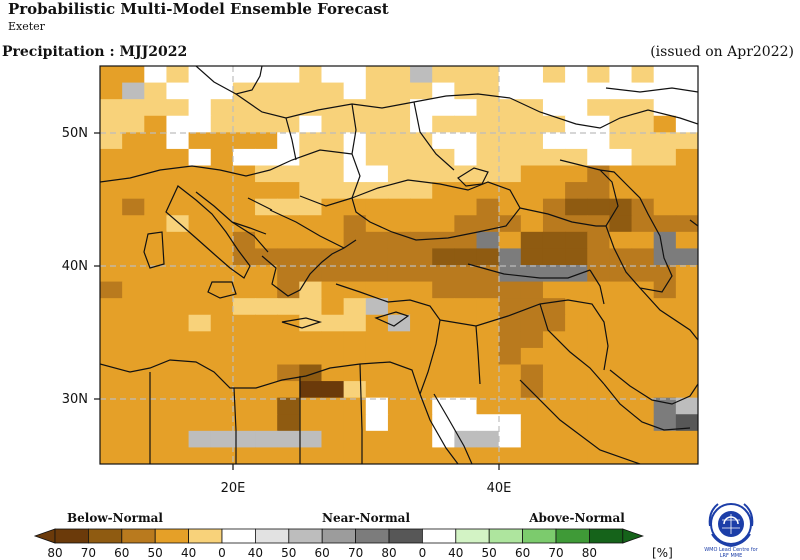 The height and width of the screenshot is (560, 800). What do you see at coordinates (577, 518) in the screenshot?
I see `category-above-normal: Above-Normal` at bounding box center [577, 518].